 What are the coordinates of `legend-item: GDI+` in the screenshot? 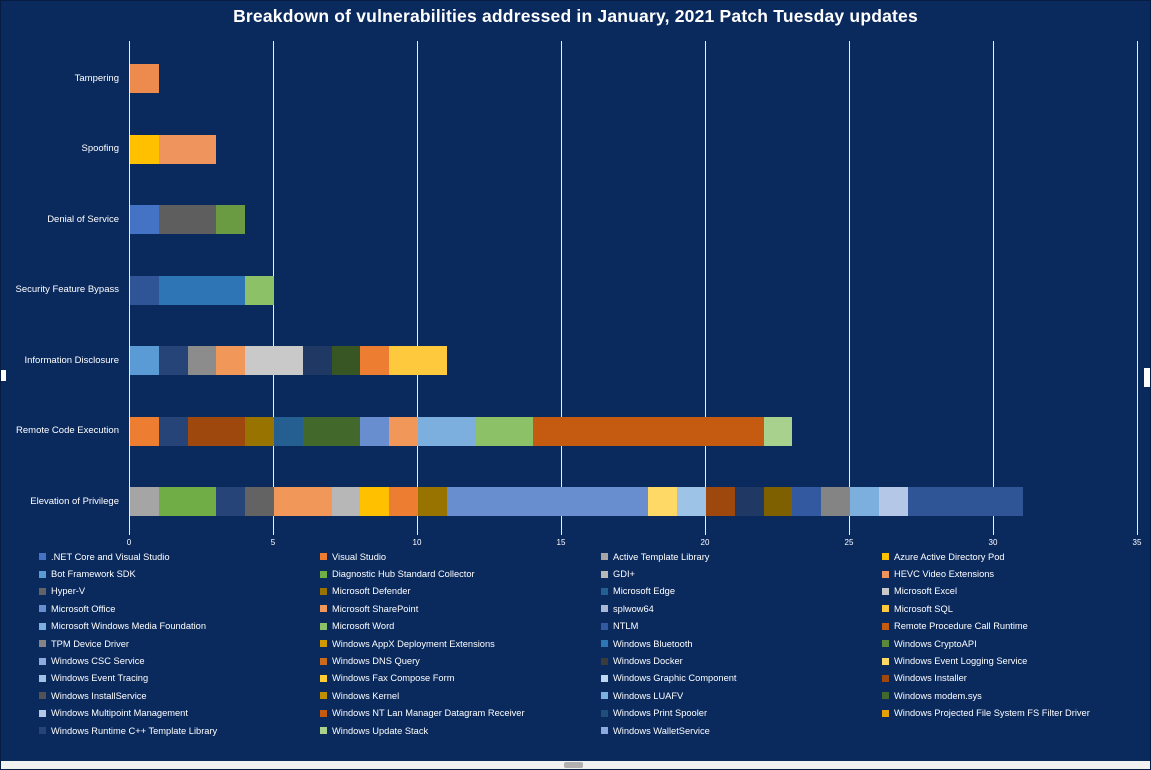 It's located at (741, 573).